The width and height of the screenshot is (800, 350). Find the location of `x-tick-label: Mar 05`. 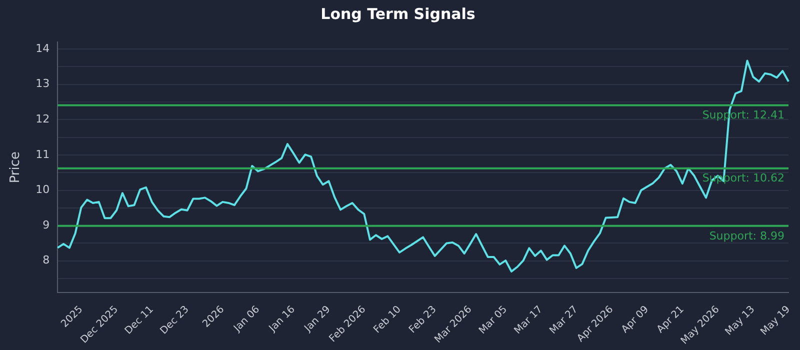

x-tick-label: Mar 05 is located at coordinates (493, 320).